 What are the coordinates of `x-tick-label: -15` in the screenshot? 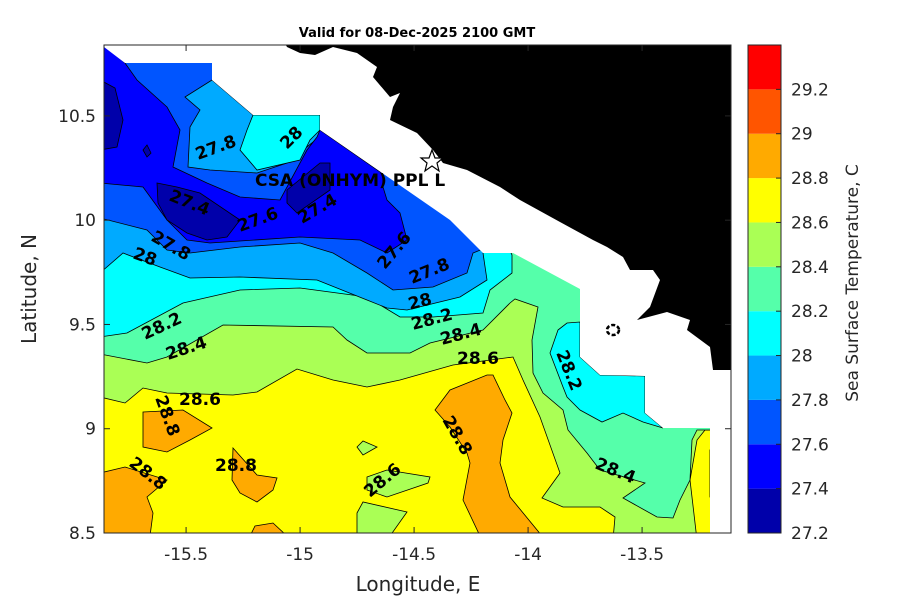 It's located at (300, 555).